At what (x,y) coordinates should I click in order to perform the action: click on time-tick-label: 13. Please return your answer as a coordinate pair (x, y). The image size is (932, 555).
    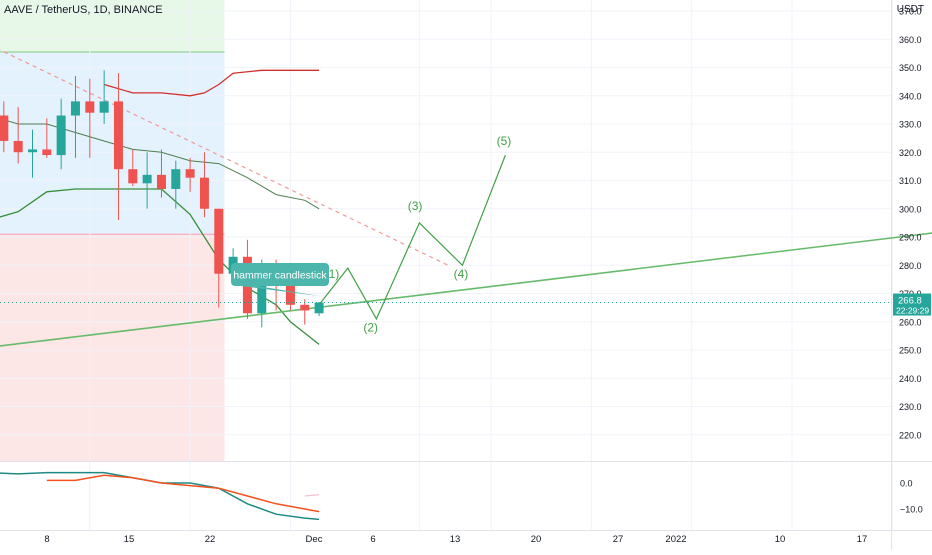
    Looking at the image, I should click on (455, 539).